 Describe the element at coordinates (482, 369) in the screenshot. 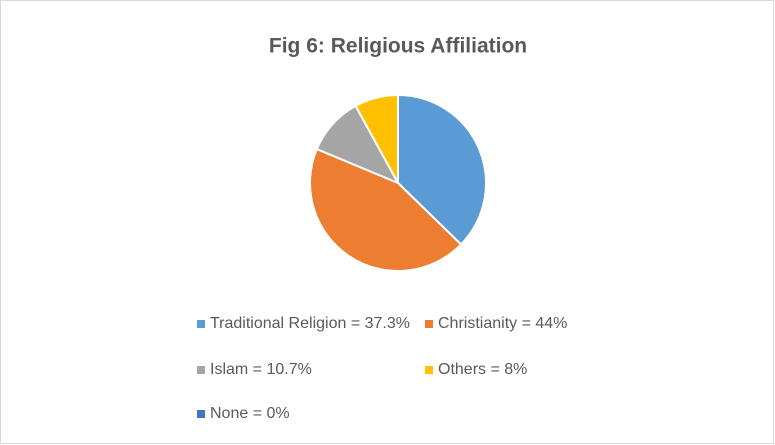

I see `legend-label: Others = 8%` at that location.